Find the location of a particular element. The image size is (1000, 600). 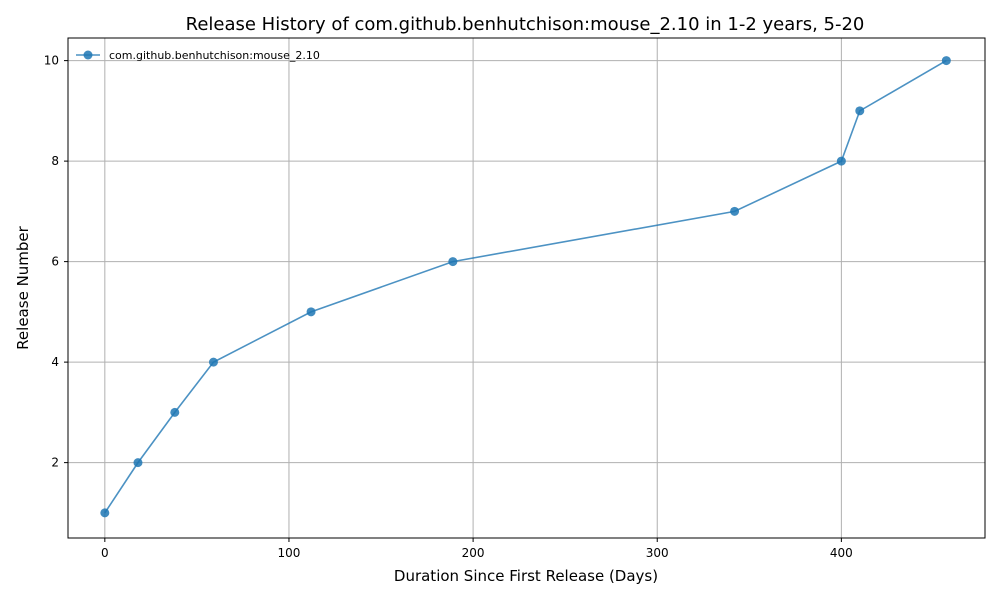

x-axis-ticks: 0 100 200 300 400 is located at coordinates (477, 549).